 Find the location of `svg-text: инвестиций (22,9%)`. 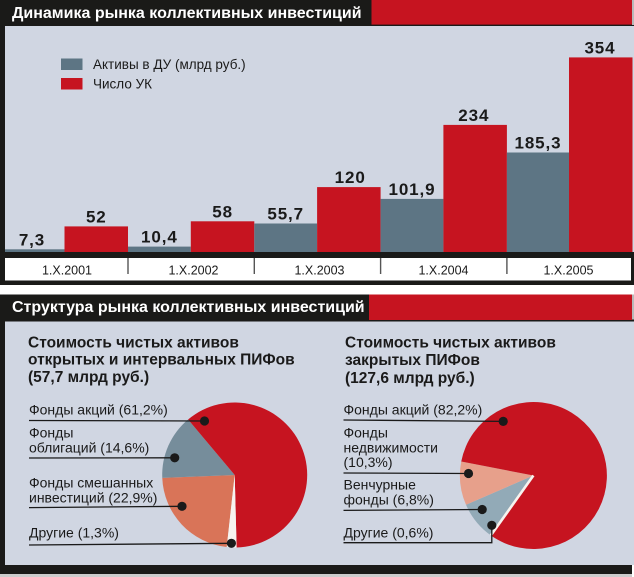

svg-text: инвестиций (22,9%) is located at coordinates (93, 497).